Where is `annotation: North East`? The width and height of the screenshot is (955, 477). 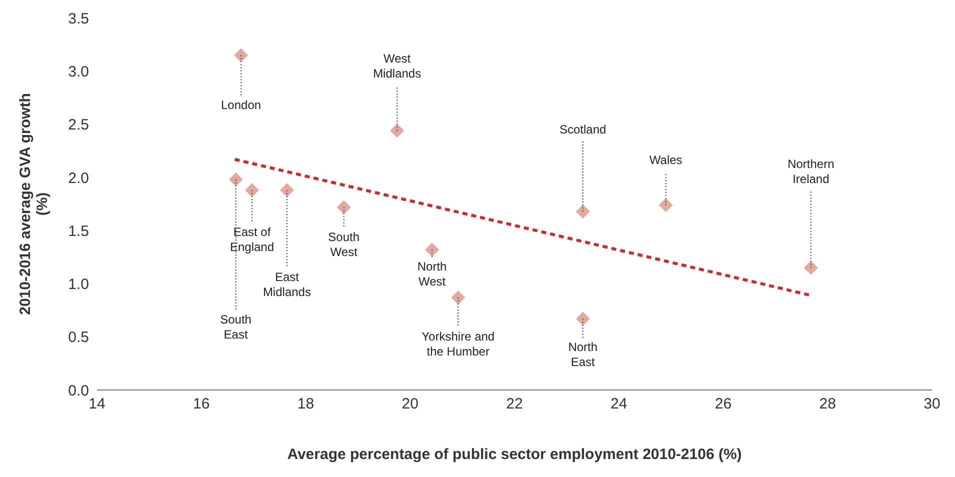
annotation: North East is located at coordinates (583, 354).